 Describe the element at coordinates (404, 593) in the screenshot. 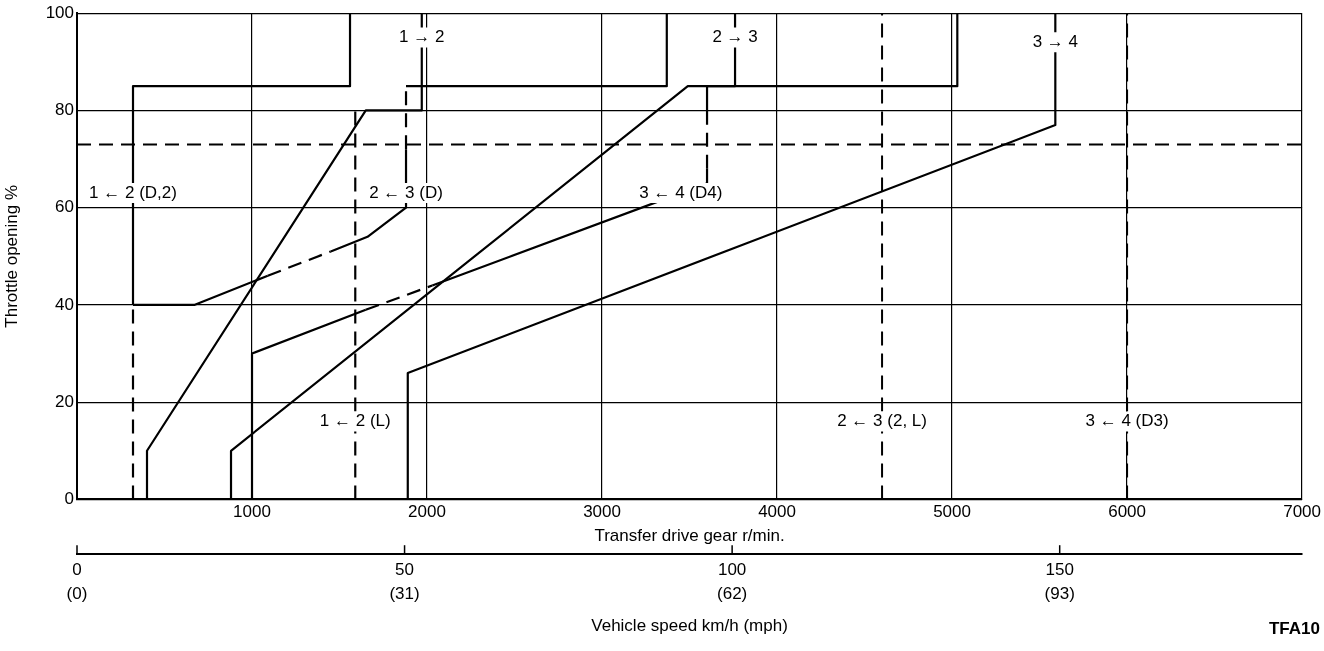

I see `text: (31)` at that location.